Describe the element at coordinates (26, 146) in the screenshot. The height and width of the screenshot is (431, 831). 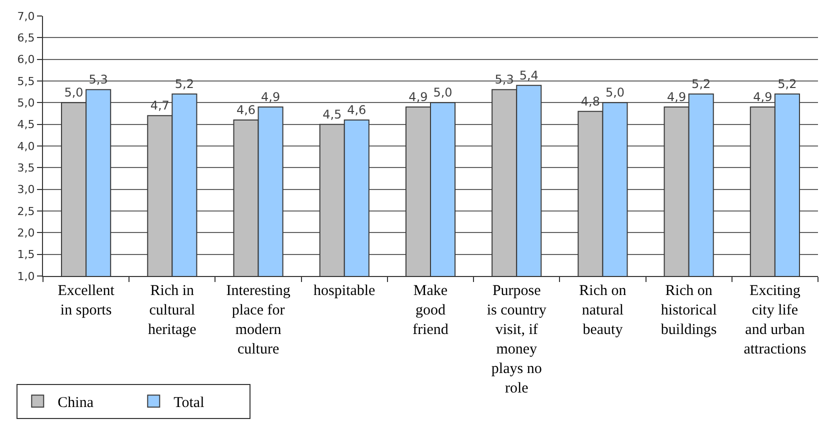
I see `y-tick-label: 4,0` at that location.